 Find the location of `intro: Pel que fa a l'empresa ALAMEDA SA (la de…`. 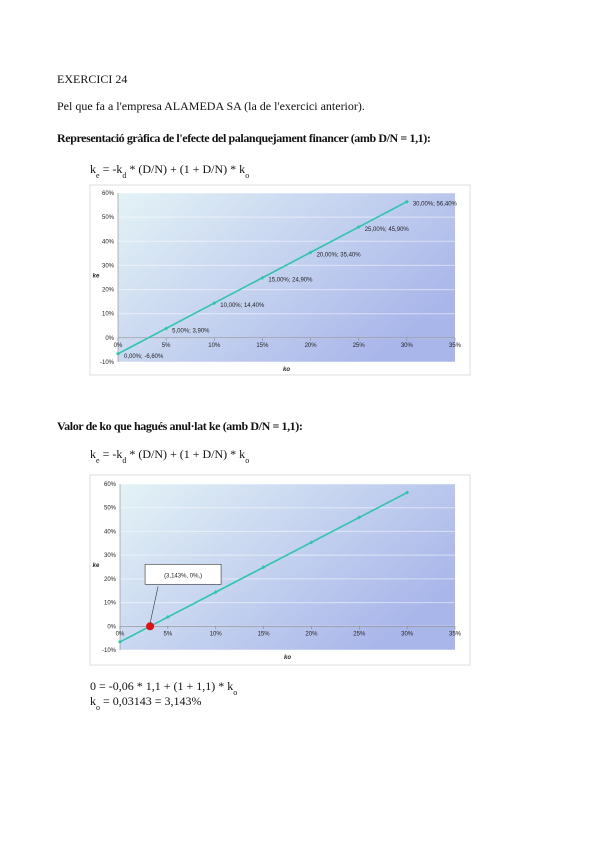

intro: Pel que fa a l'empresa ALAMEDA SA (la de… is located at coordinates (211, 106).